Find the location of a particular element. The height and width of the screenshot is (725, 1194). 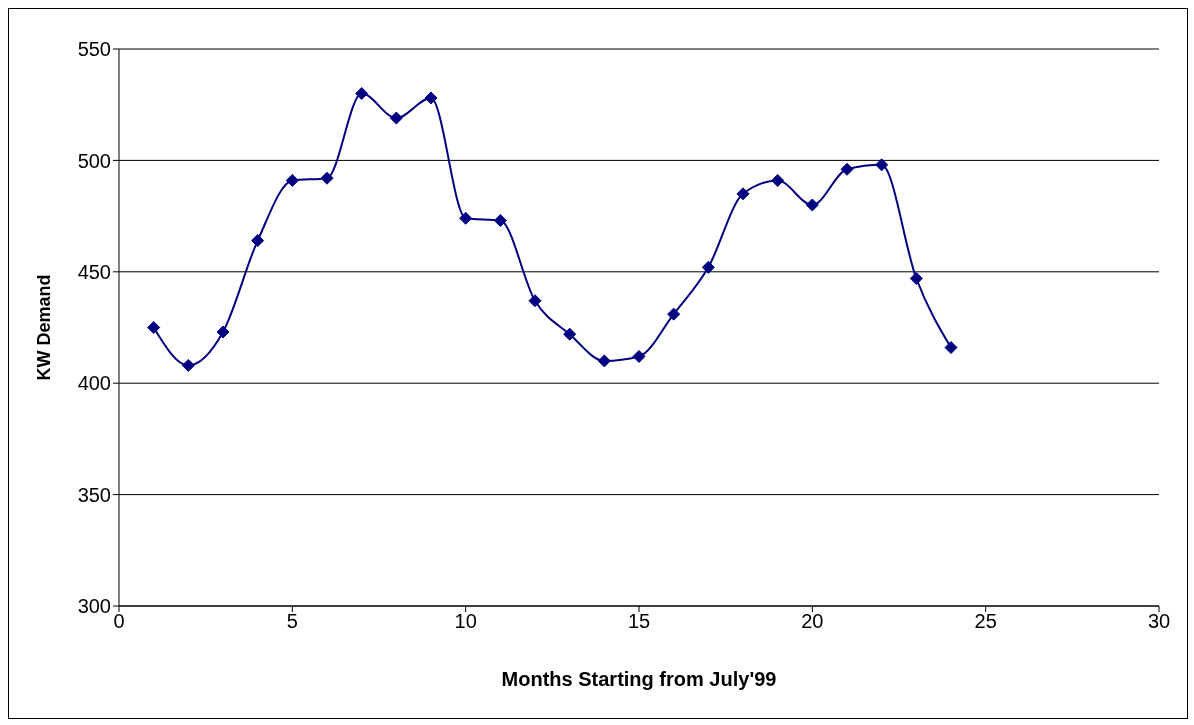

x-tick-label: 15 is located at coordinates (639, 621).